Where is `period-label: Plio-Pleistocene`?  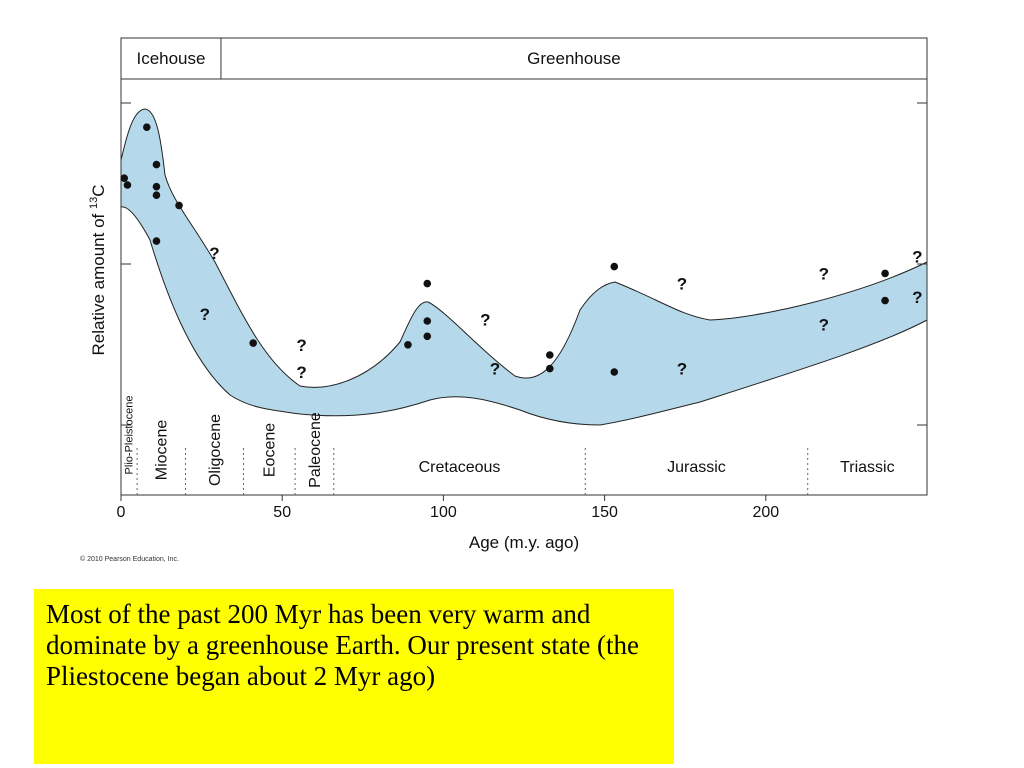
period-label: Plio-Pleistocene is located at coordinates (130, 435).